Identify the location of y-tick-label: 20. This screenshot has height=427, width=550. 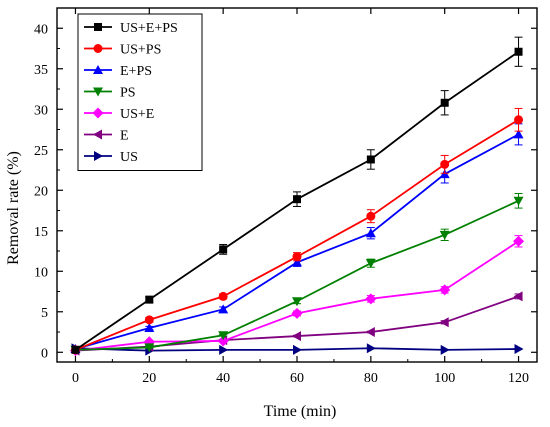
(41, 191).